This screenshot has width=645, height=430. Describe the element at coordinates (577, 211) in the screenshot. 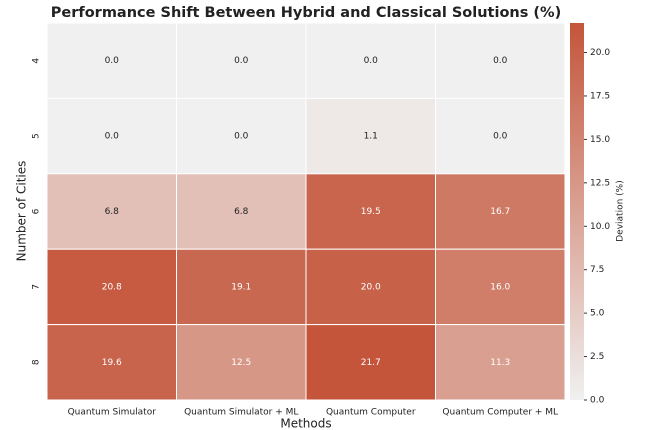

I see `colorbar` at that location.